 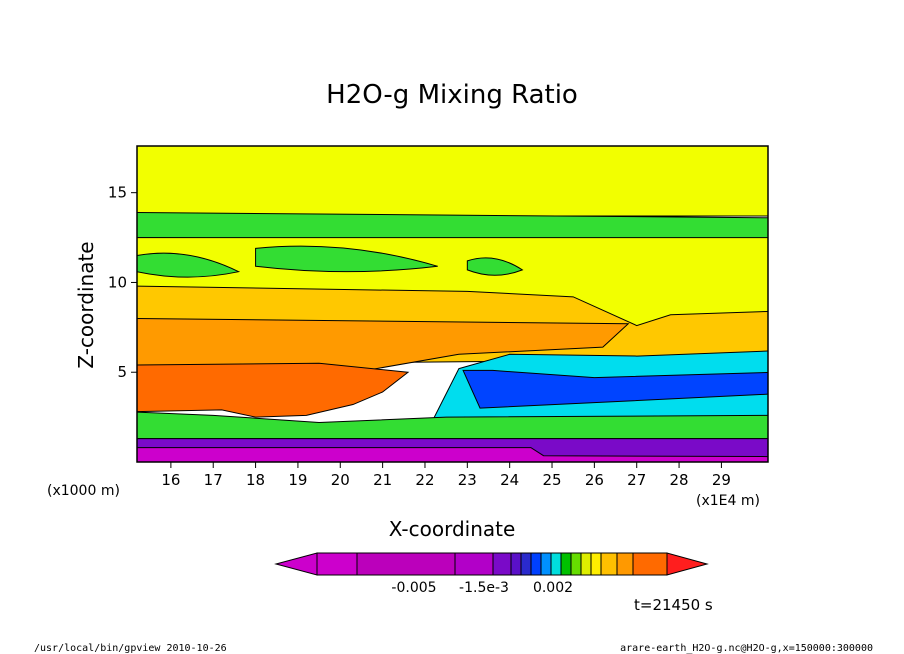 What do you see at coordinates (728, 501) in the screenshot?
I see `x-unit-right: (x1E4 m)` at bounding box center [728, 501].